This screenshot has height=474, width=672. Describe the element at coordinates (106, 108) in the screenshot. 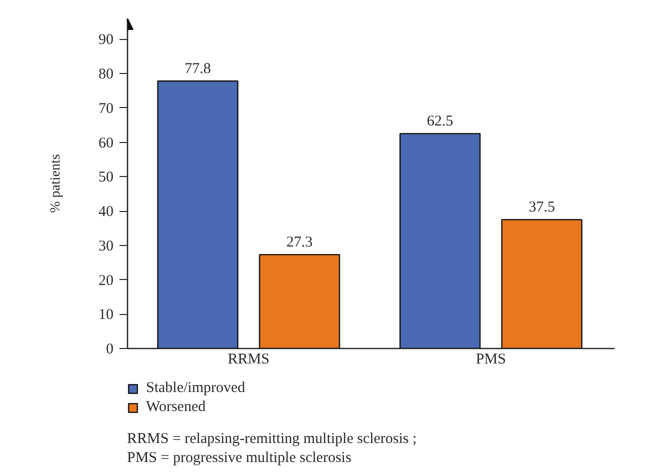

I see `y-tick-label: 70` at that location.